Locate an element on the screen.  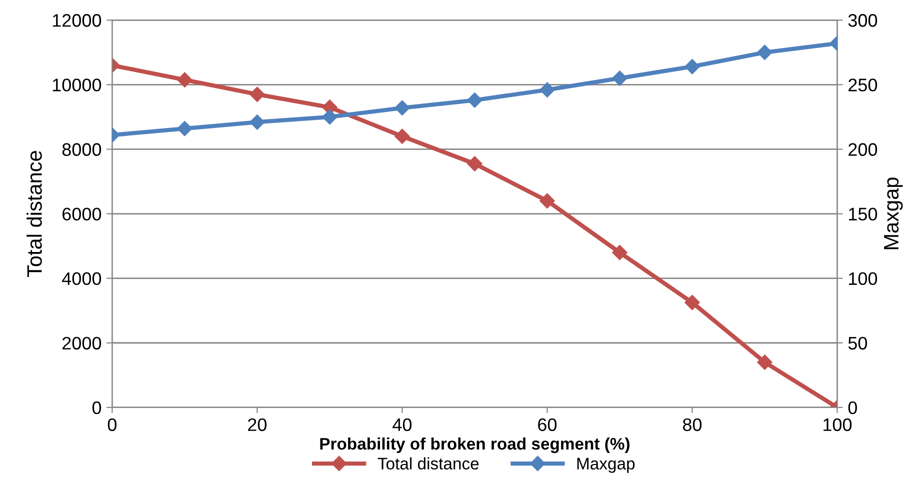
y-tick-label: 6000 is located at coordinates (82, 214).